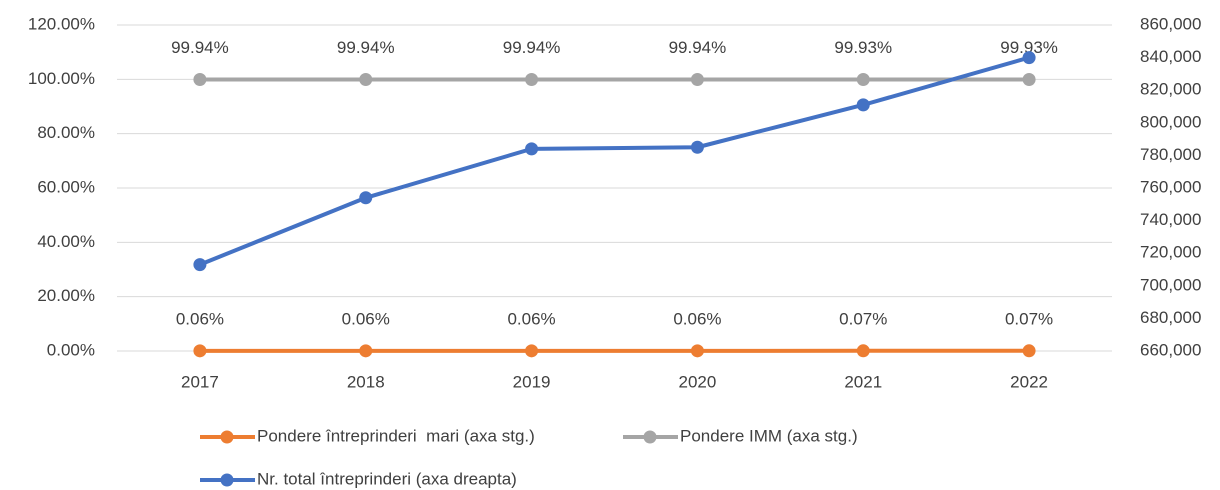  What do you see at coordinates (863, 381) in the screenshot?
I see `x-tick-label: 2021` at bounding box center [863, 381].